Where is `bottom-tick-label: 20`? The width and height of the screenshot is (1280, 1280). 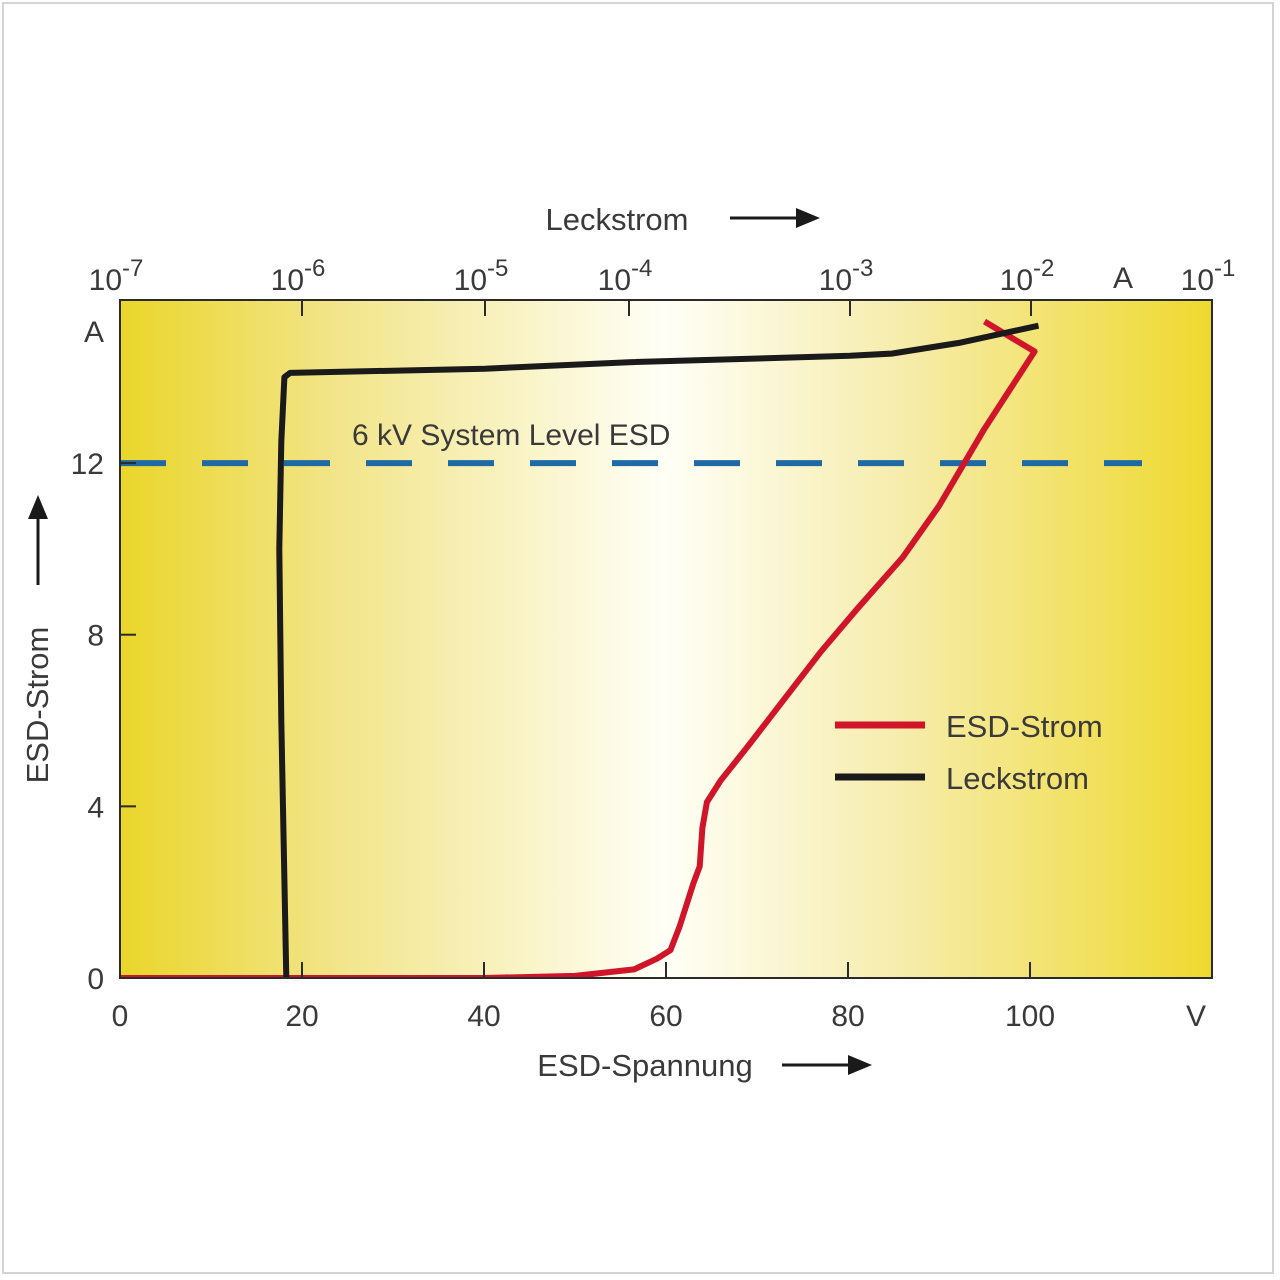
bottom-tick-label: 20 is located at coordinates (301, 1016).